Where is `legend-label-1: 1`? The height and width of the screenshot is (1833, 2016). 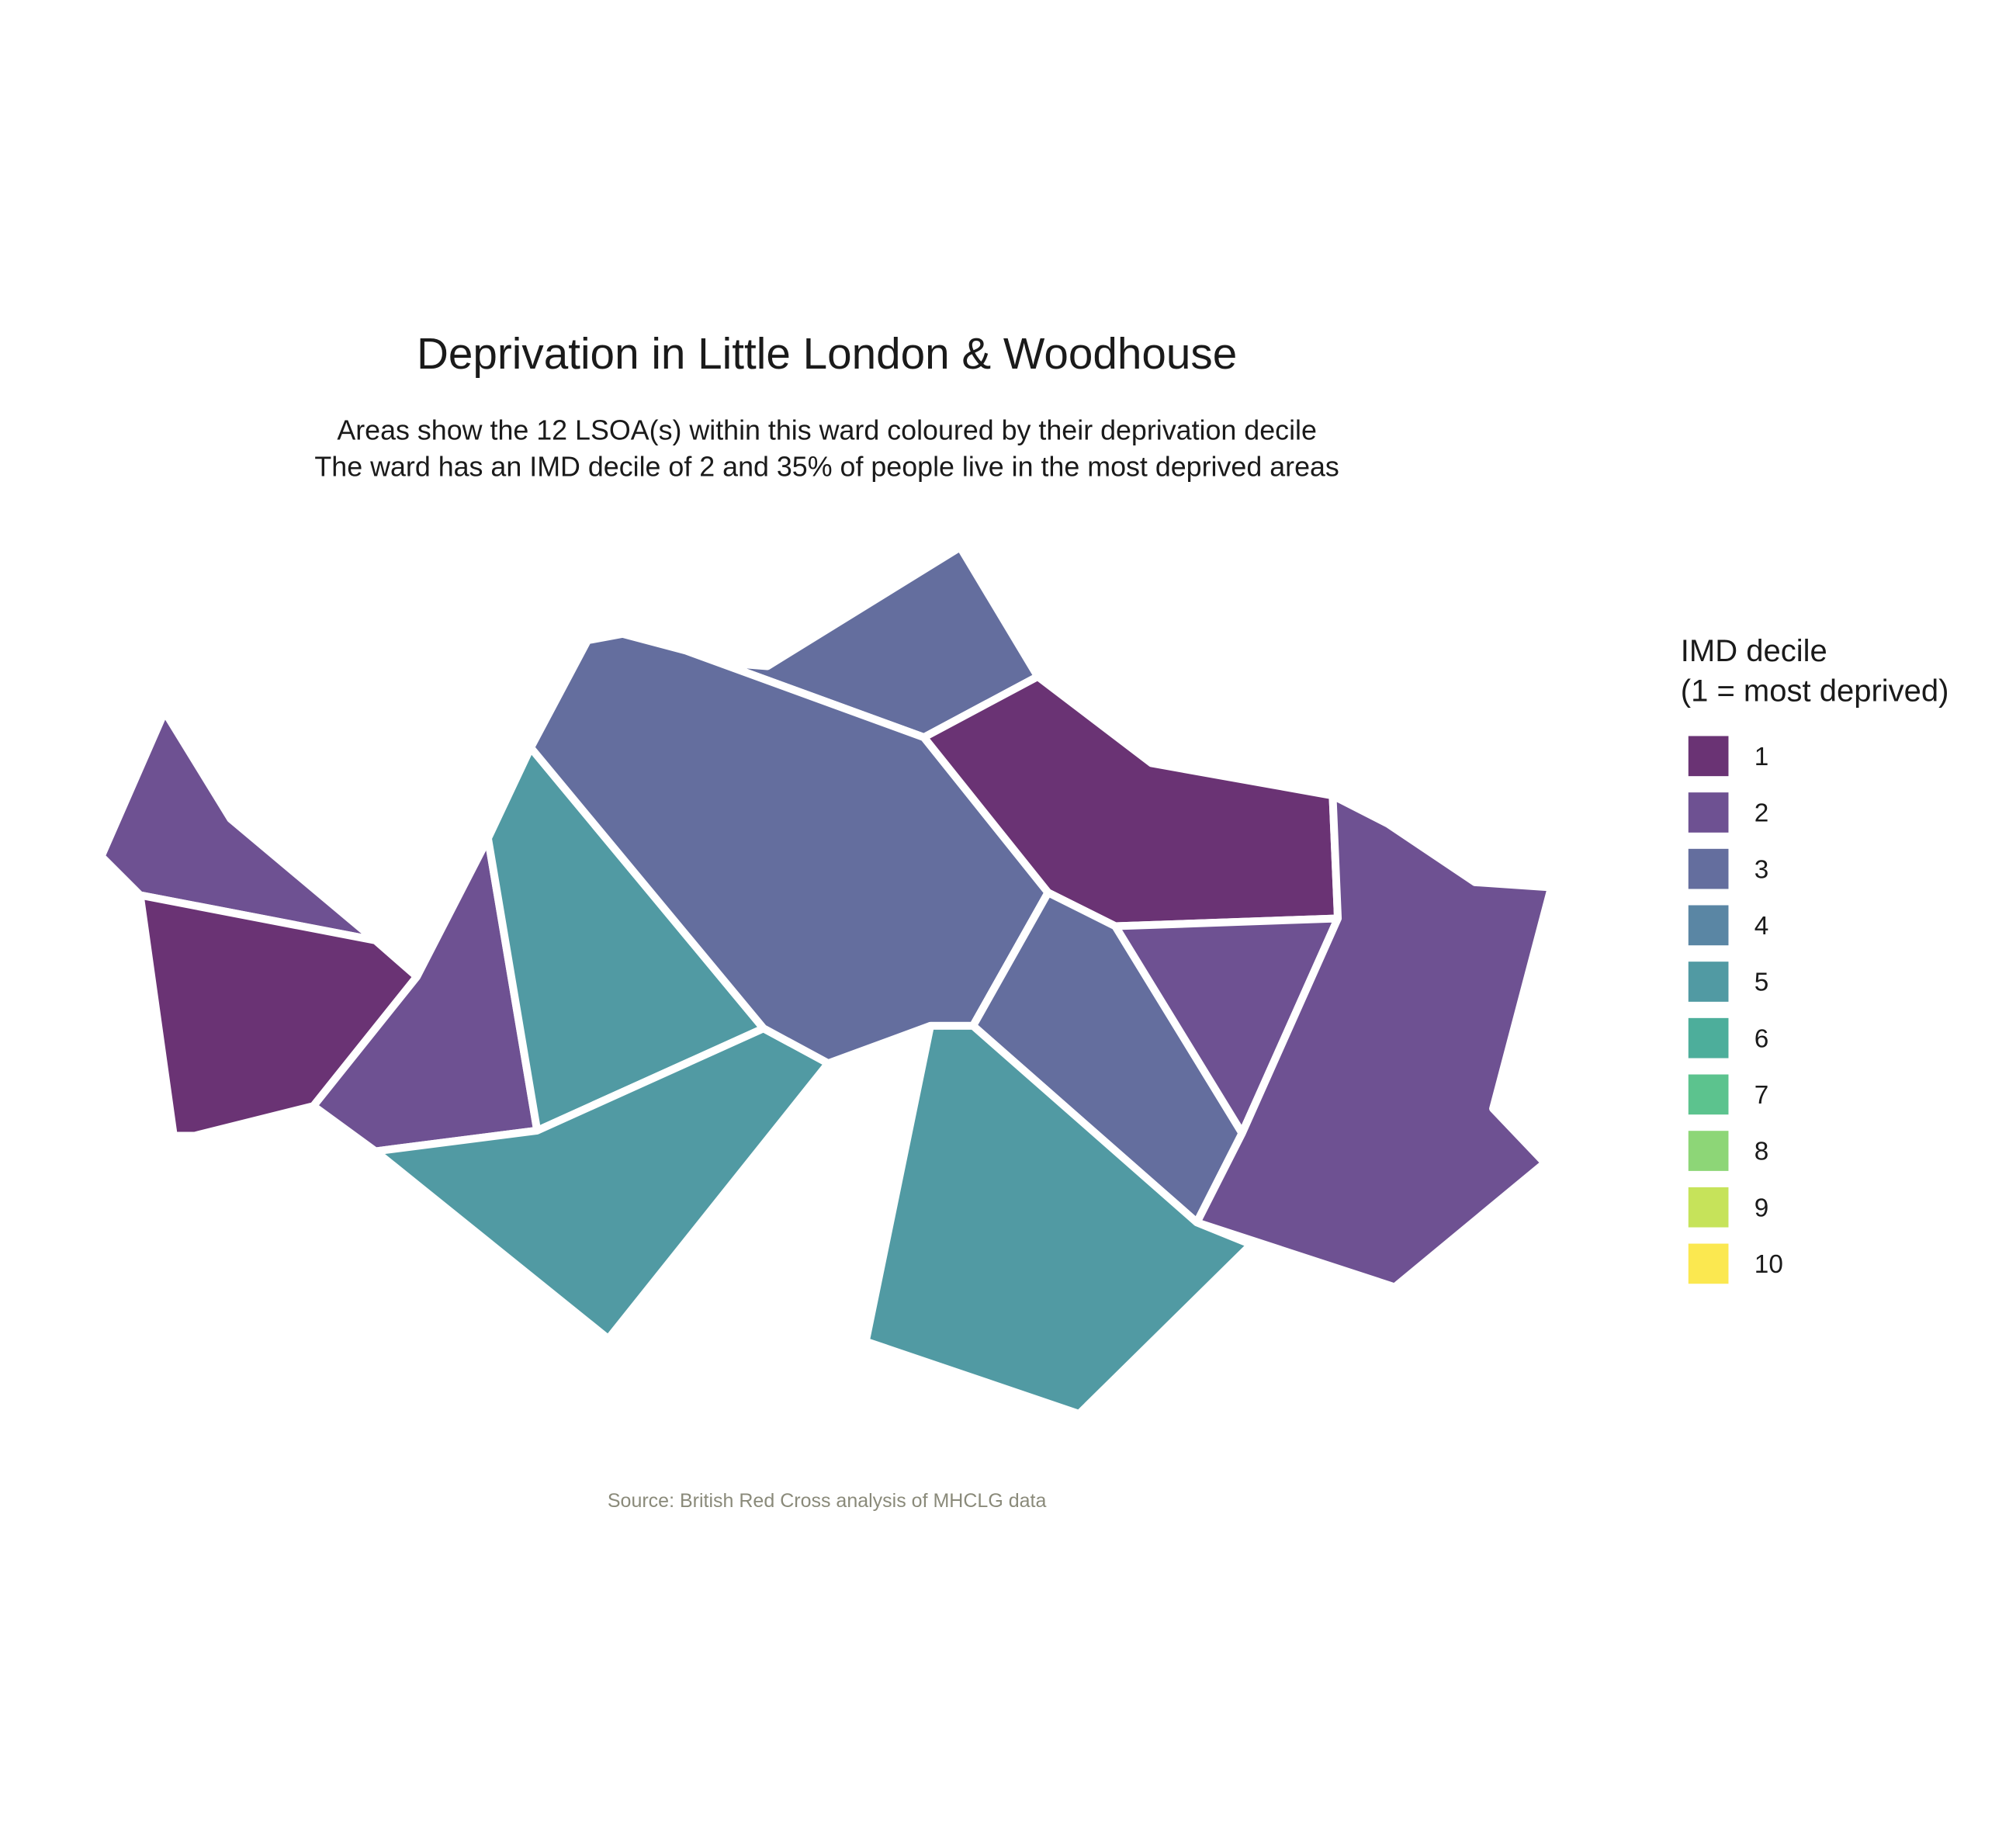 legend-label-1: 1 is located at coordinates (1762, 757).